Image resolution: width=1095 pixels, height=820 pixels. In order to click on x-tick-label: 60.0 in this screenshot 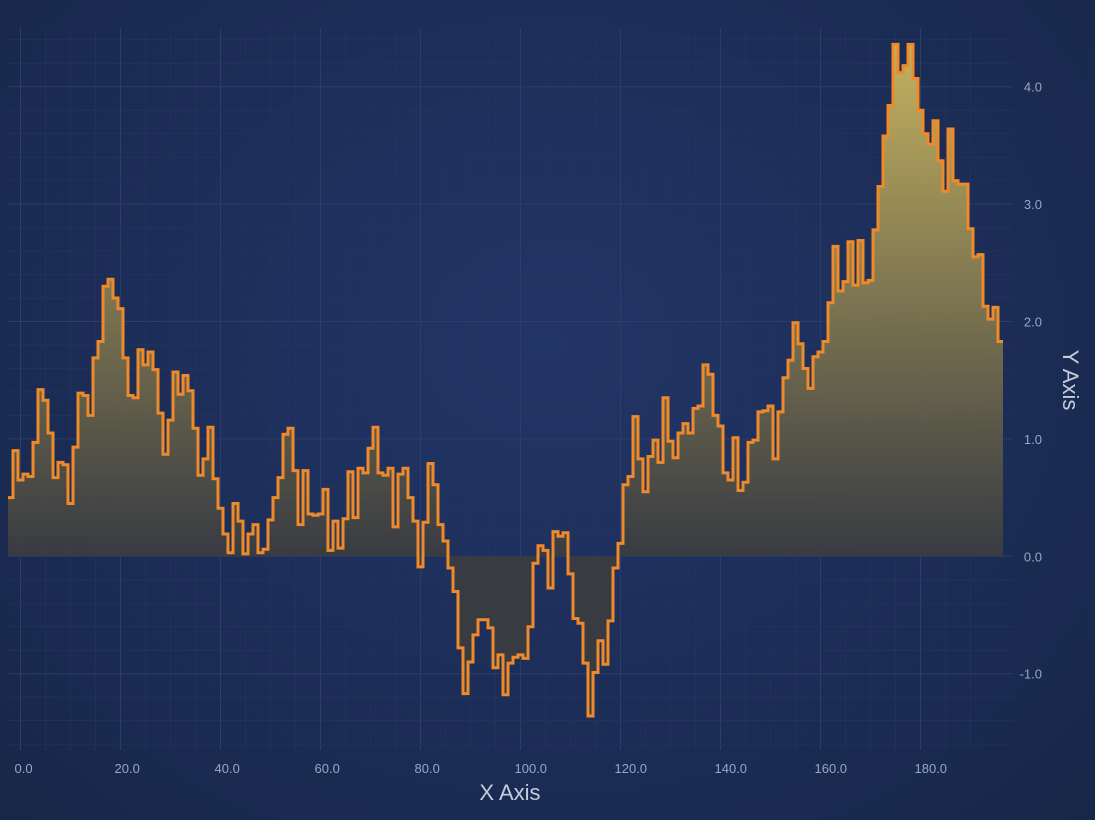, I will do `click(327, 768)`.